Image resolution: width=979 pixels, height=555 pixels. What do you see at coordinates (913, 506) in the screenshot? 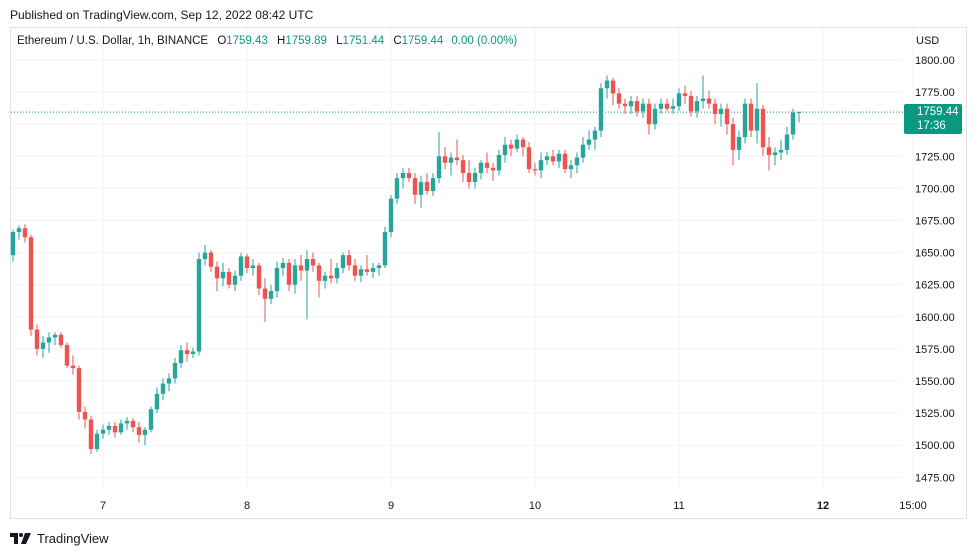
I see `x-tick-label: 15:00` at bounding box center [913, 506].